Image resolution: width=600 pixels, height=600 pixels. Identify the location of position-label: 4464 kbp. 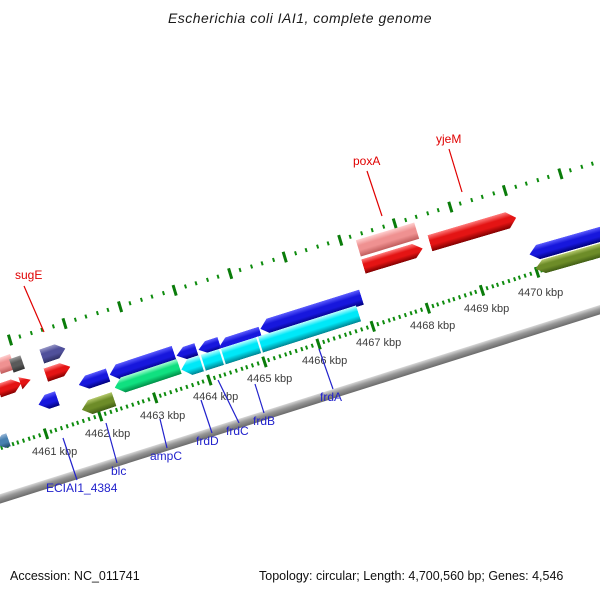
(216, 397).